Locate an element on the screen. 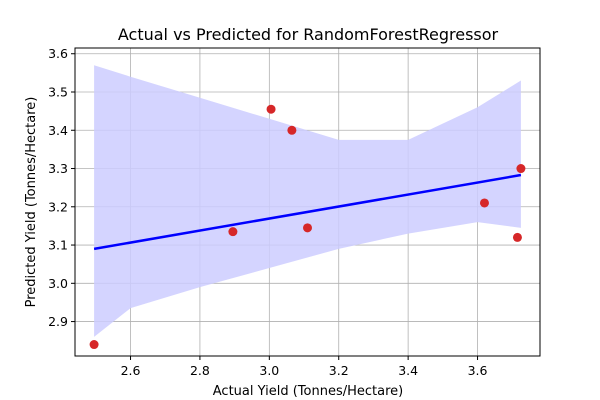  y-tick-label: 3.1 is located at coordinates (58, 245).